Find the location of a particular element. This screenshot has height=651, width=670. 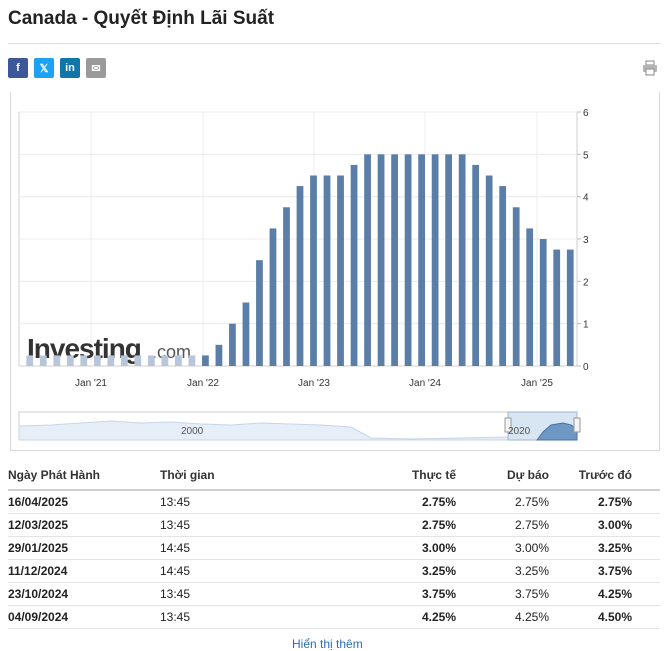

cell-release-date: 16/04/2025 is located at coordinates (84, 502).